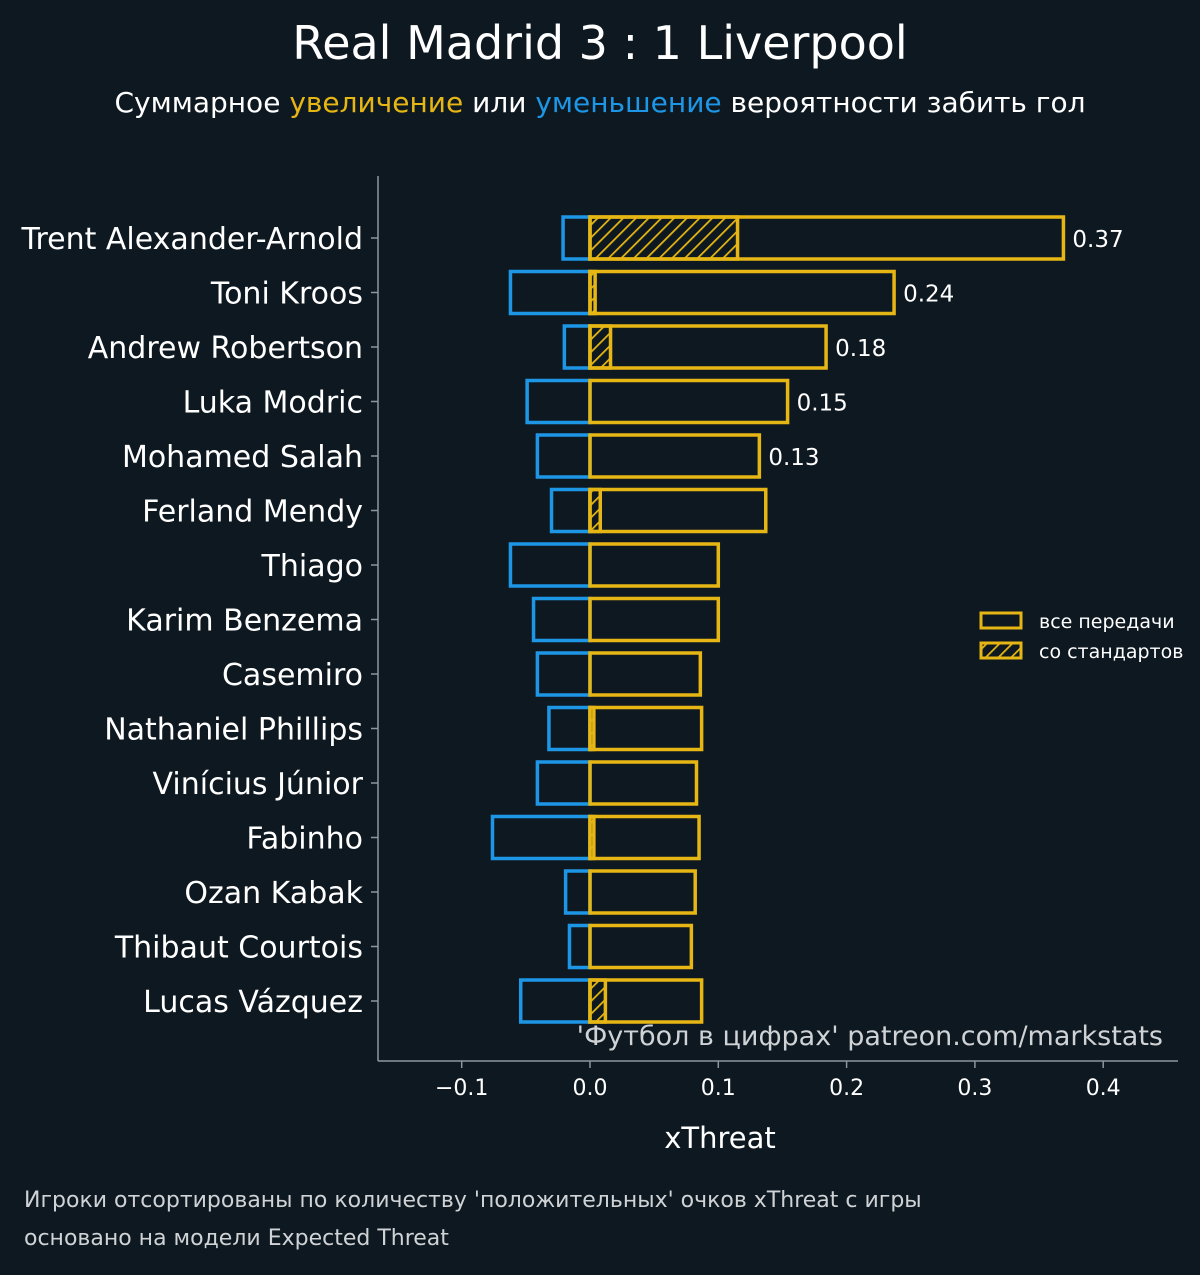  What do you see at coordinates (499, 102) in the screenshot?
I see `subtitle-middle: или` at bounding box center [499, 102].